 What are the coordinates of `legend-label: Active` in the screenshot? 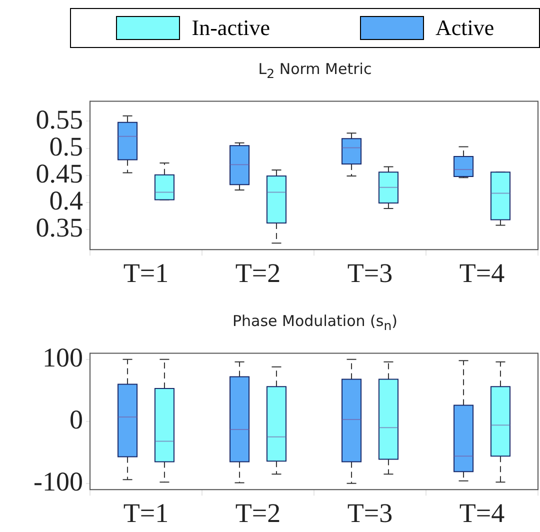 It's located at (465, 28).